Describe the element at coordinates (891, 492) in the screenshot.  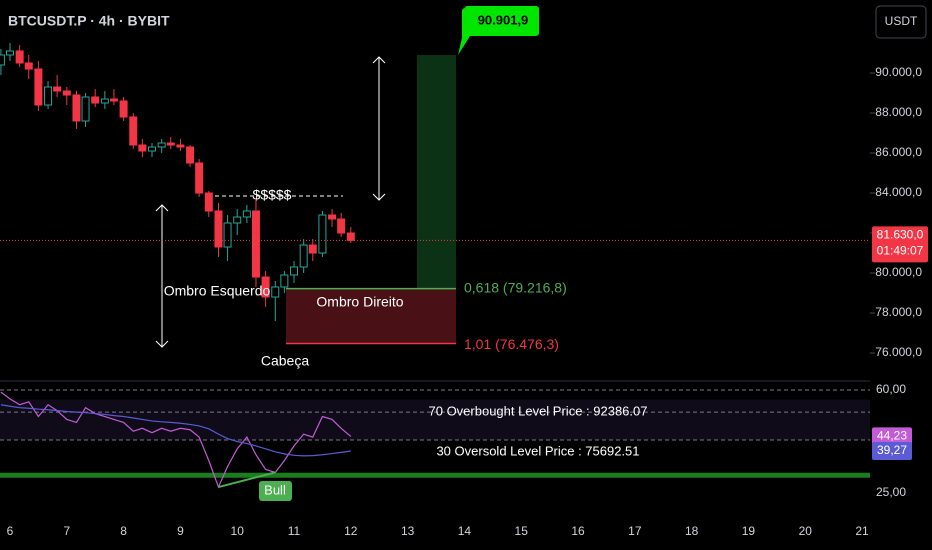
I see `y-tick-label: 25,00` at that location.